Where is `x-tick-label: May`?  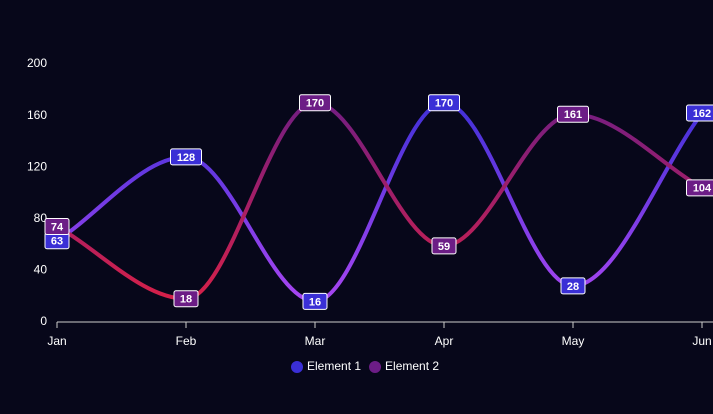
x-tick-label: May is located at coordinates (573, 341).